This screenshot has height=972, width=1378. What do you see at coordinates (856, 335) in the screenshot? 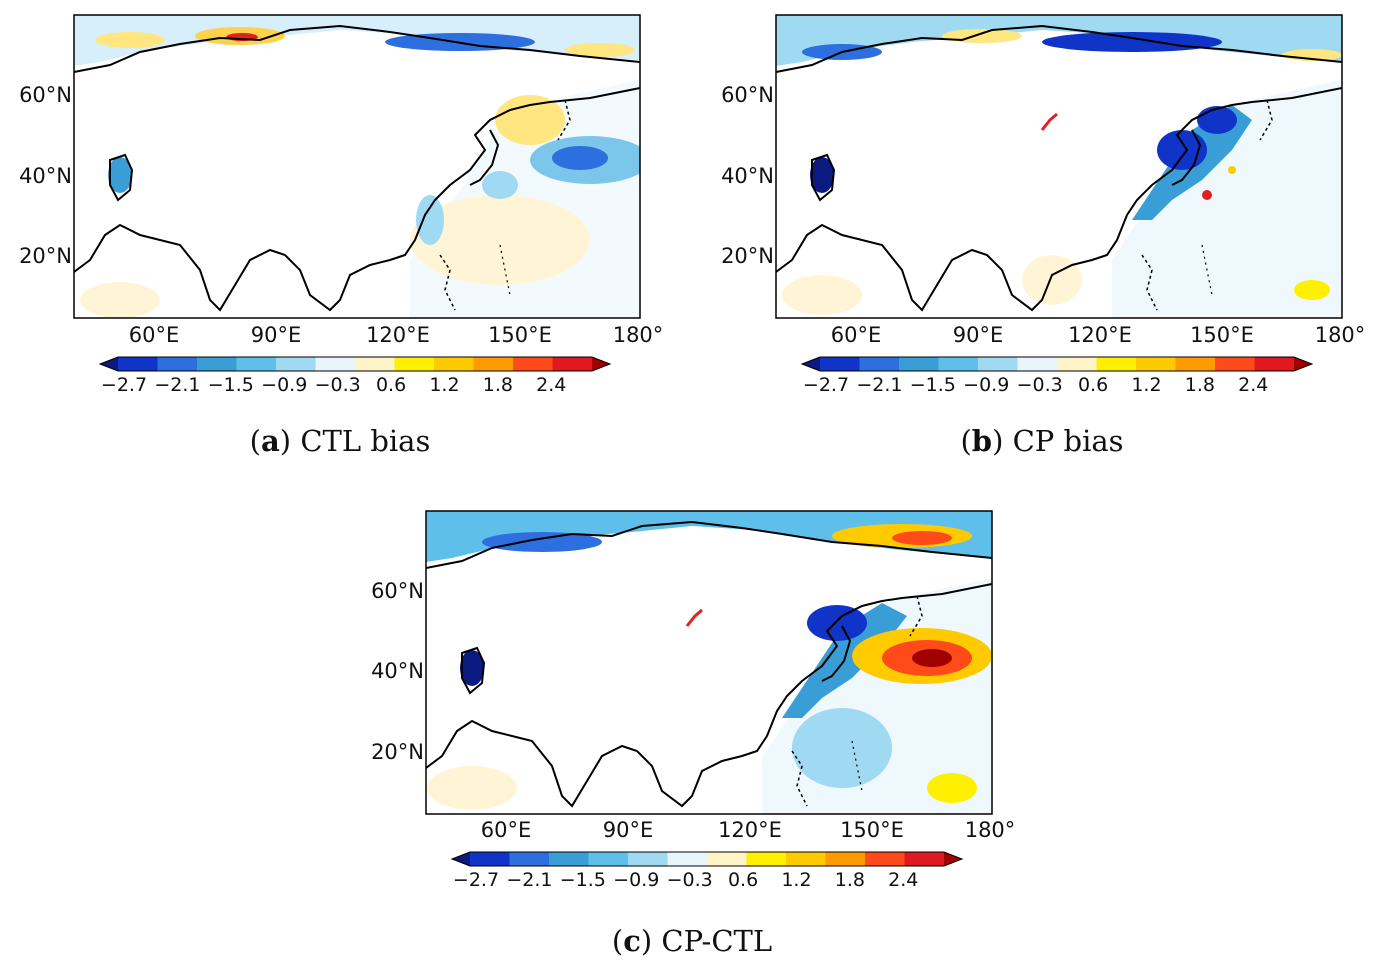
I see `x-tick-label: 60°E` at bounding box center [856, 335].